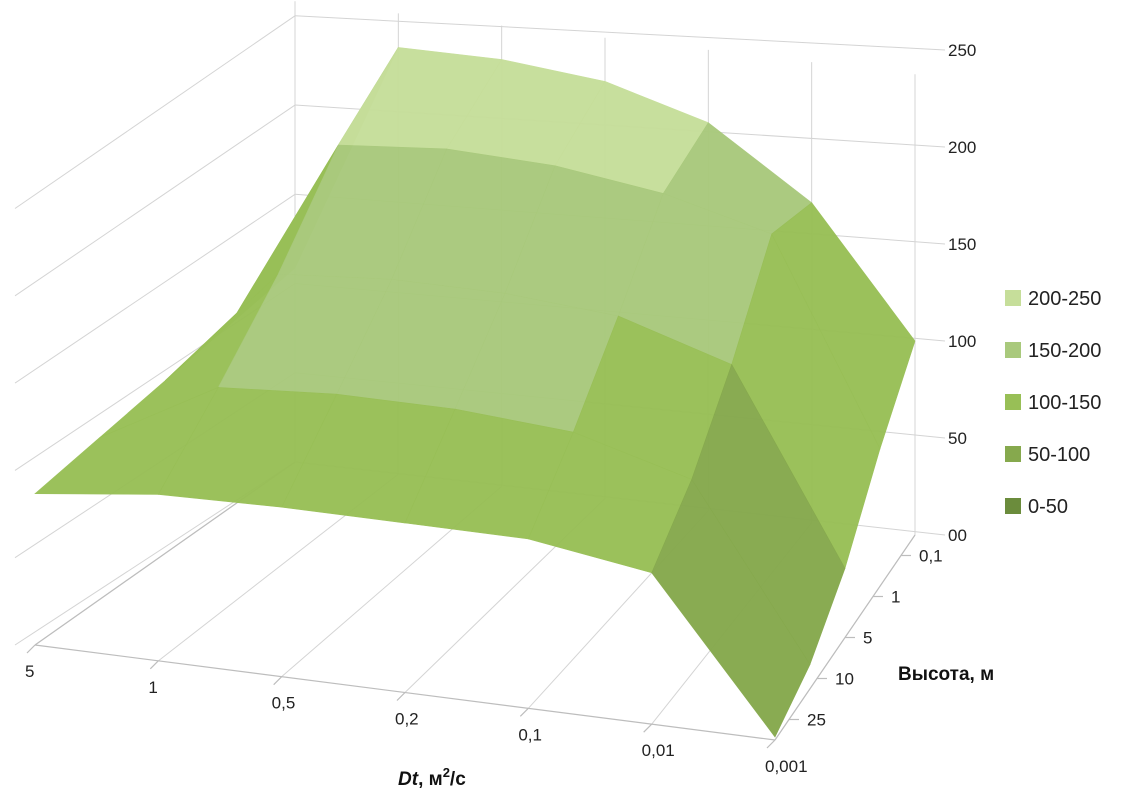  I want to click on legend-label: 200-250, so click(1064, 299).